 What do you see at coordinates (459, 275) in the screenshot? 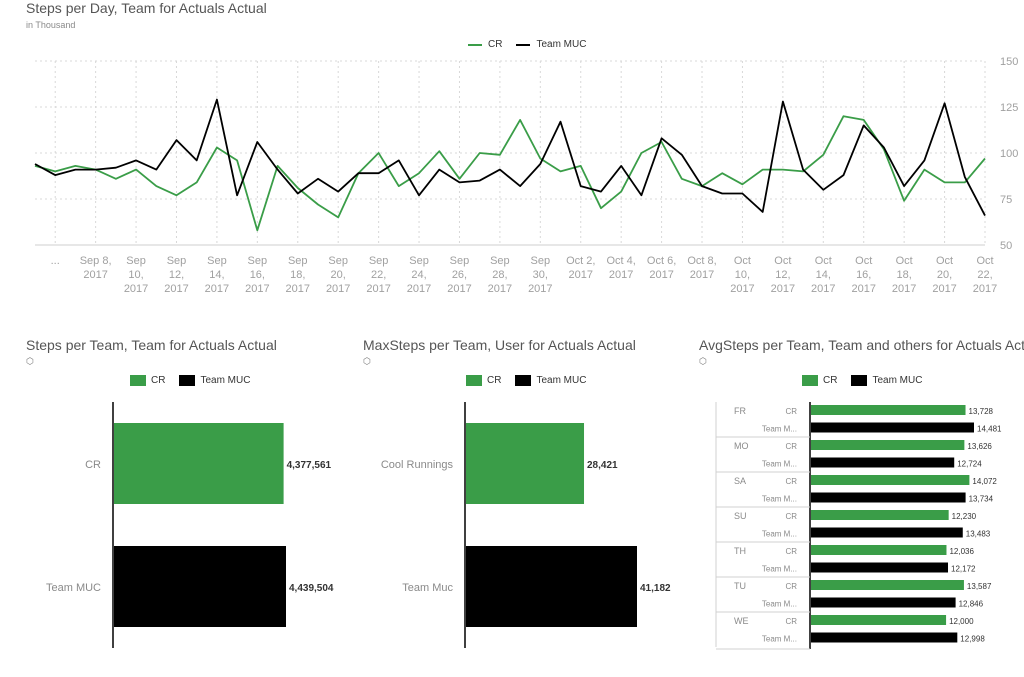
I see `x-tick-label: Sep 26, 2017` at bounding box center [459, 275].